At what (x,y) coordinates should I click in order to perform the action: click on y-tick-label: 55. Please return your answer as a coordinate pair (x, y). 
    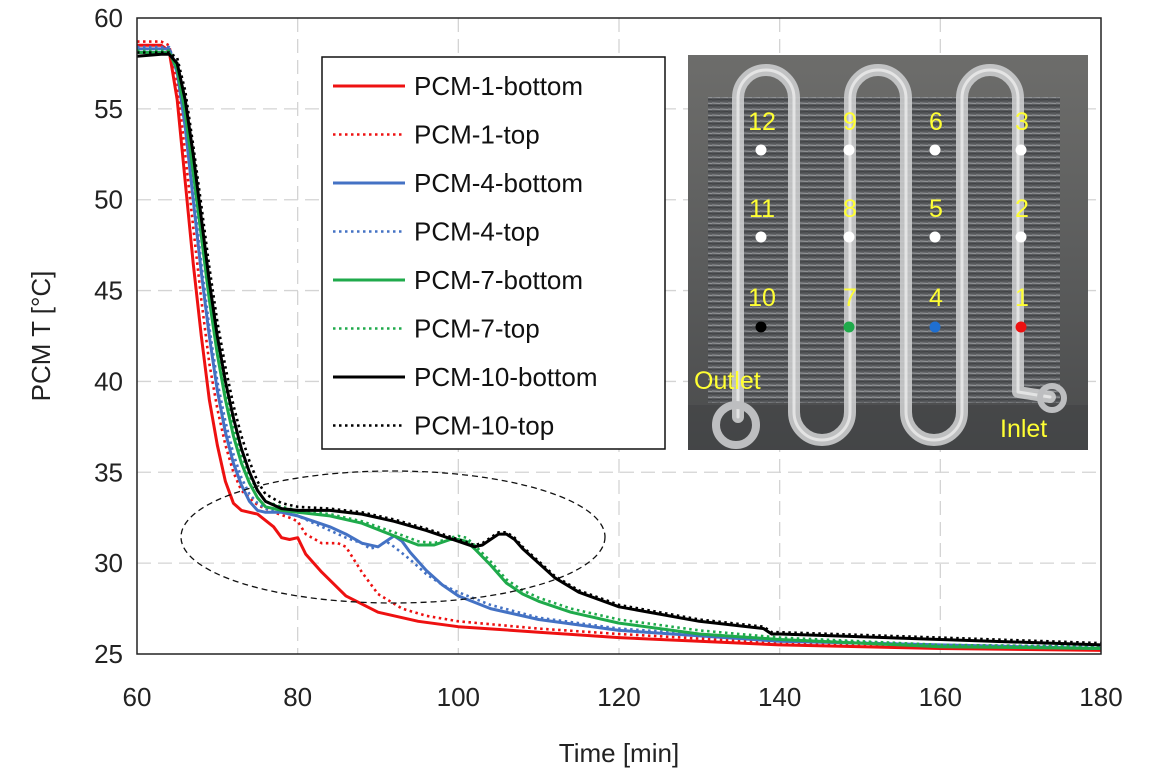
    Looking at the image, I should click on (108, 109).